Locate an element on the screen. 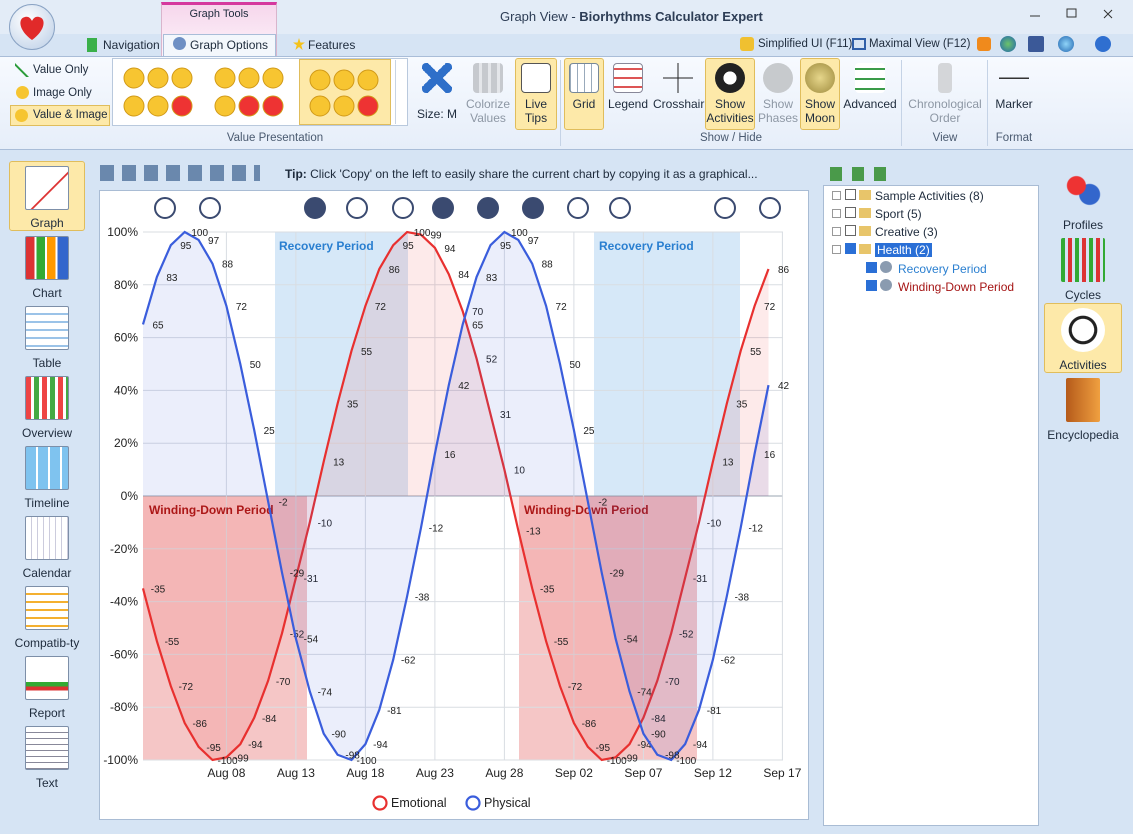  size-icon is located at coordinates (437, 78).